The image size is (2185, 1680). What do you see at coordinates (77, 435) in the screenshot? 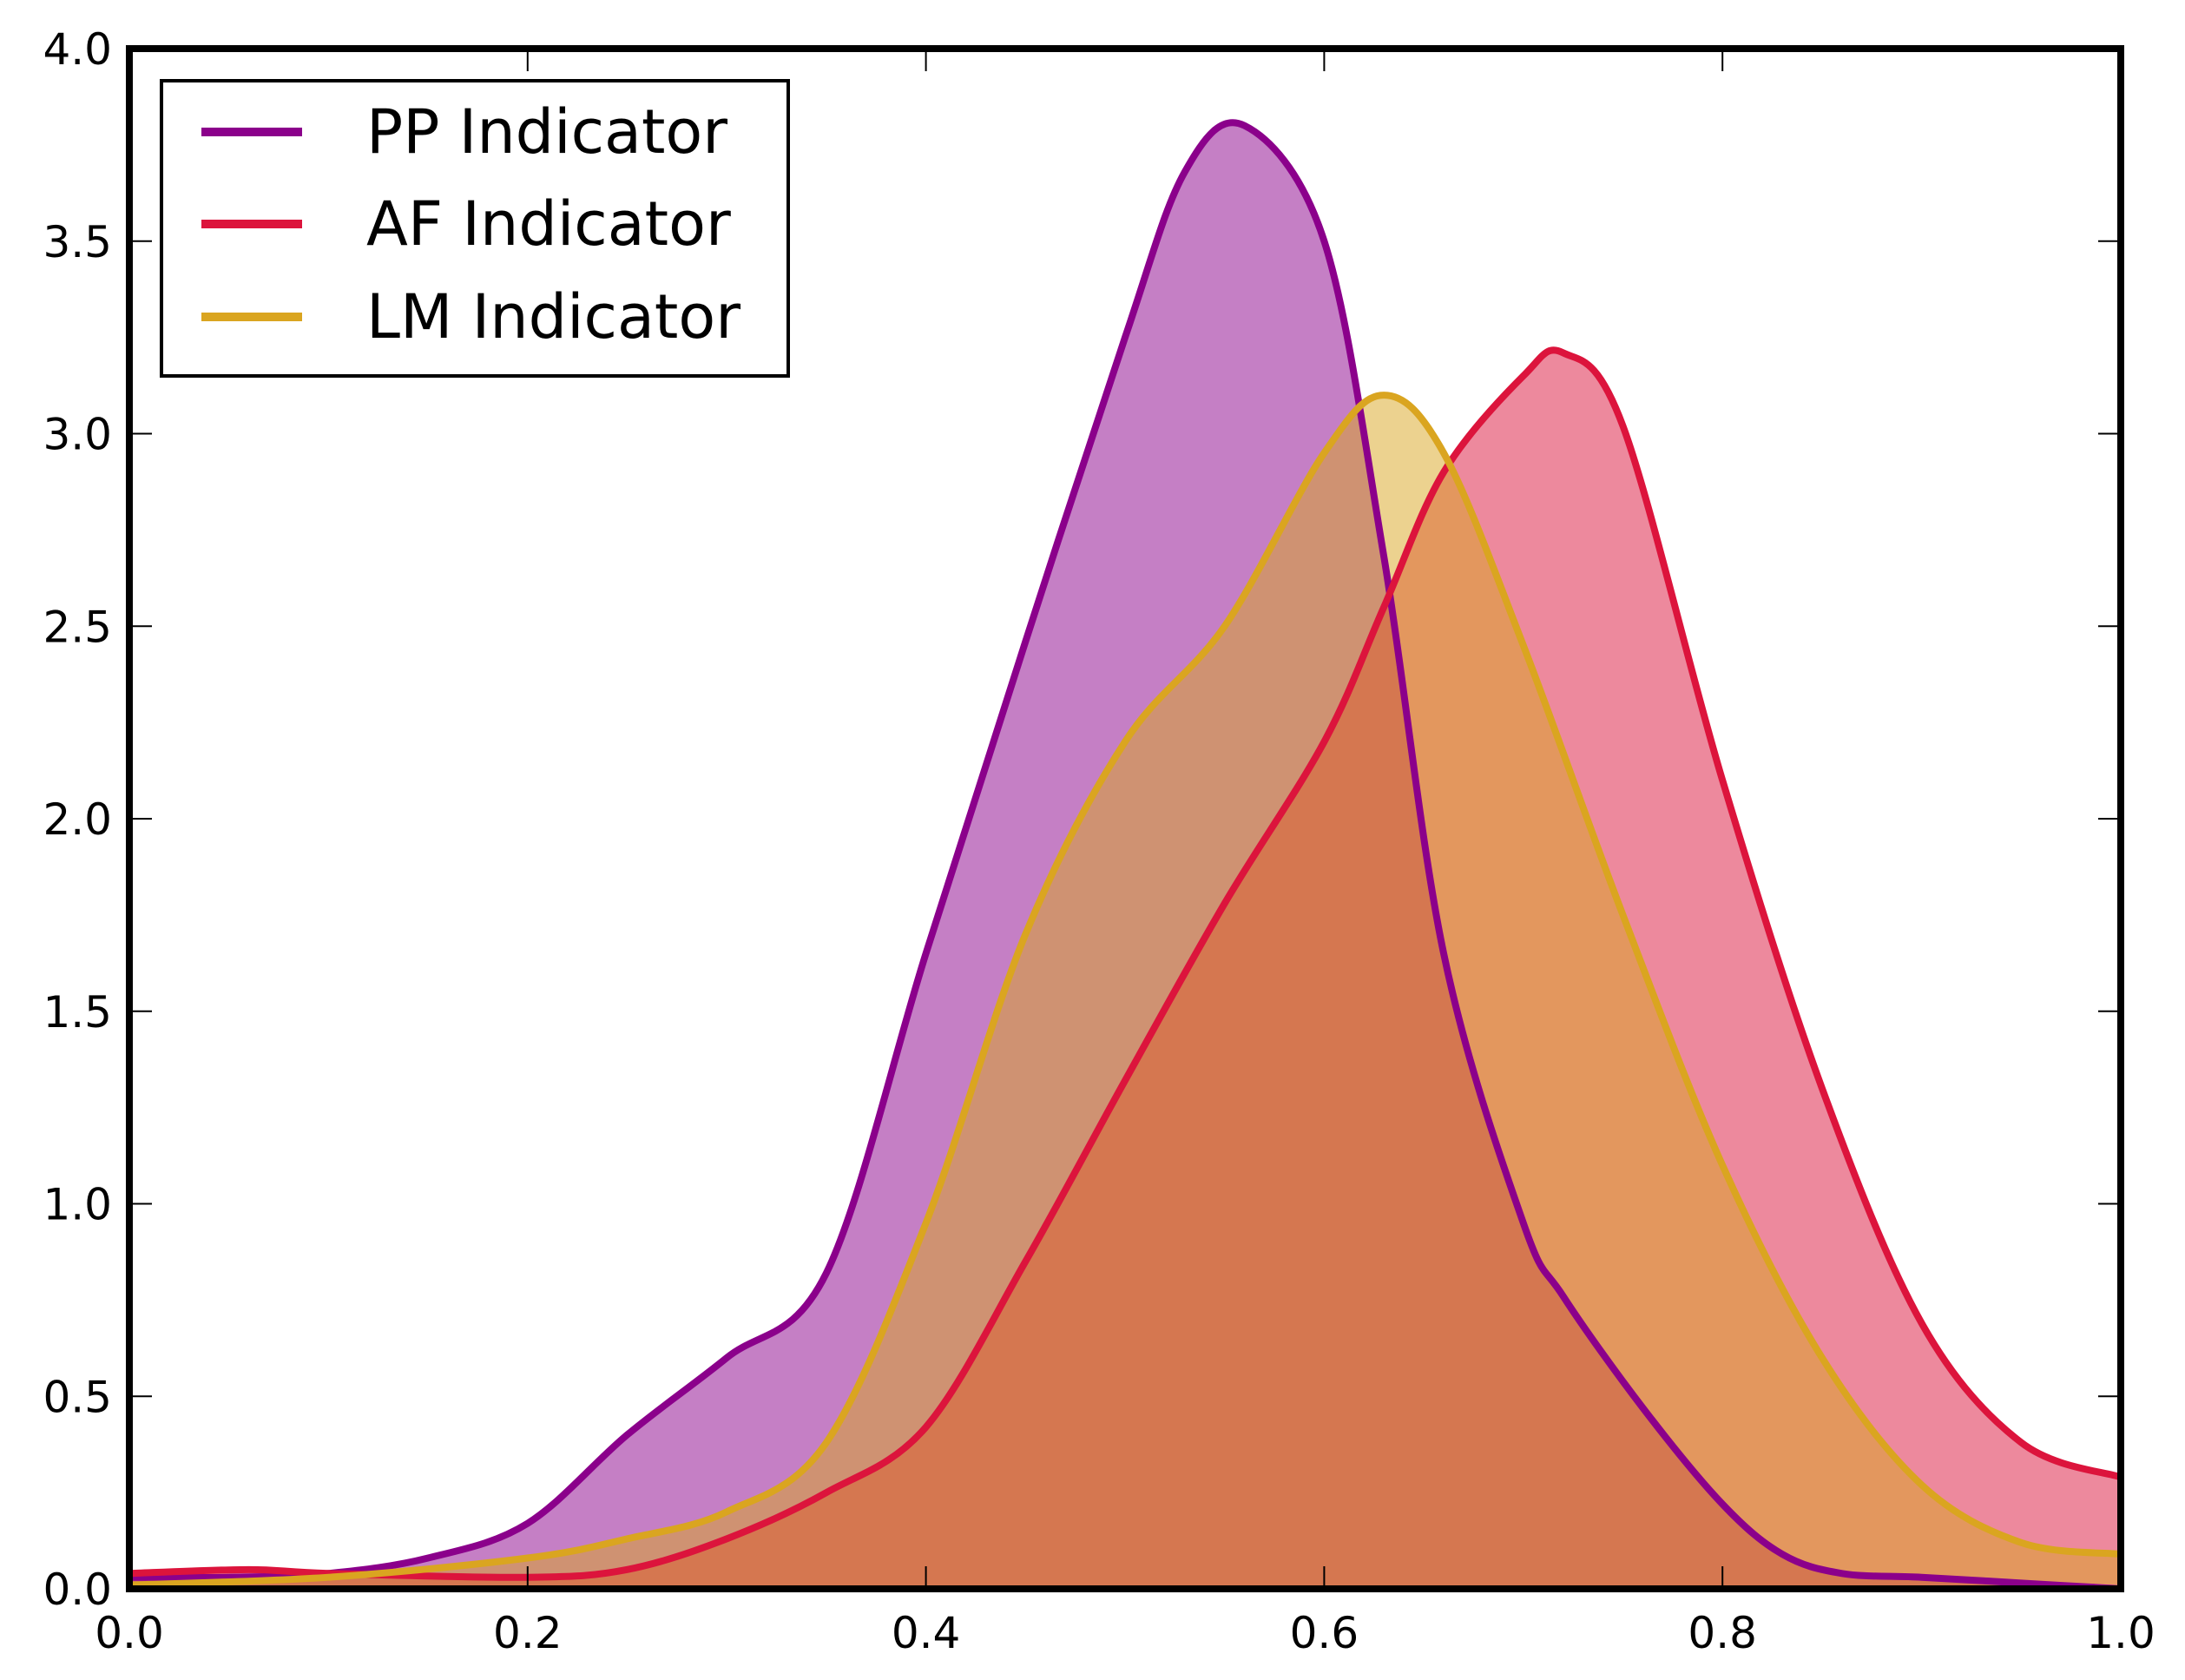
I see `y-tick-label: 3.0` at bounding box center [77, 435].